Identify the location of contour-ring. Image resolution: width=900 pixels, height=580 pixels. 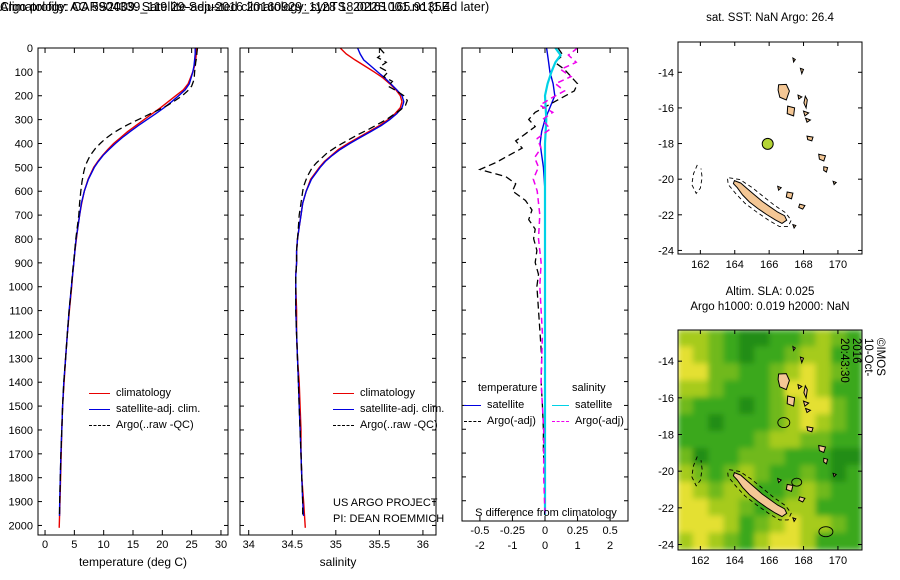
(826, 532).